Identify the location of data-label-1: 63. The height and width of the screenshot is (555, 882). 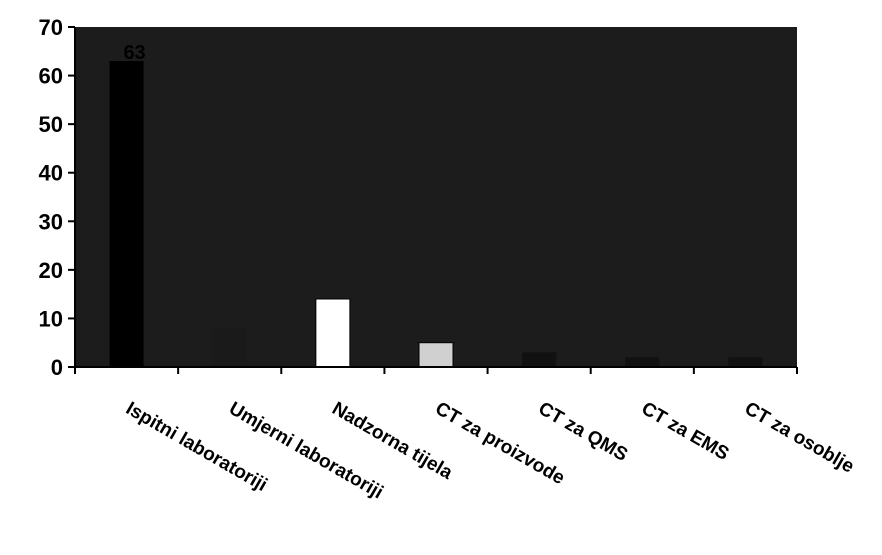
(134, 53).